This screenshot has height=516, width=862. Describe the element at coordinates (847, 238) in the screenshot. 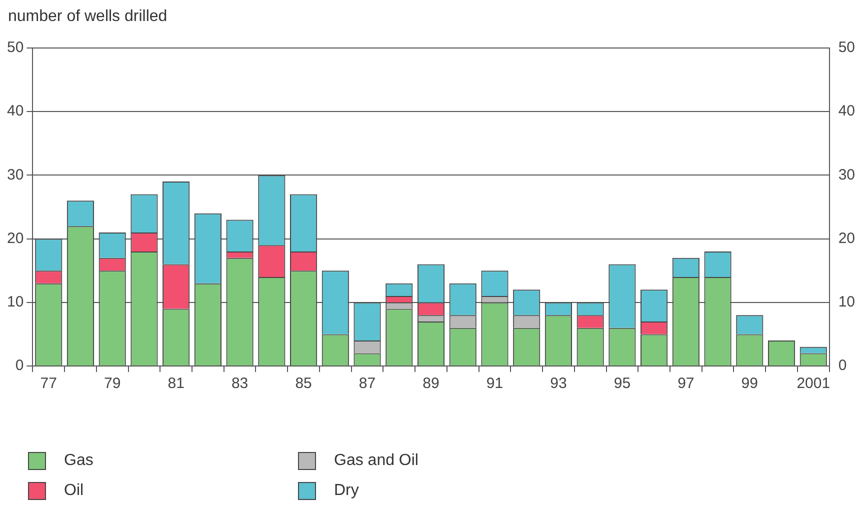

I see `y2-tick-label: 20` at that location.